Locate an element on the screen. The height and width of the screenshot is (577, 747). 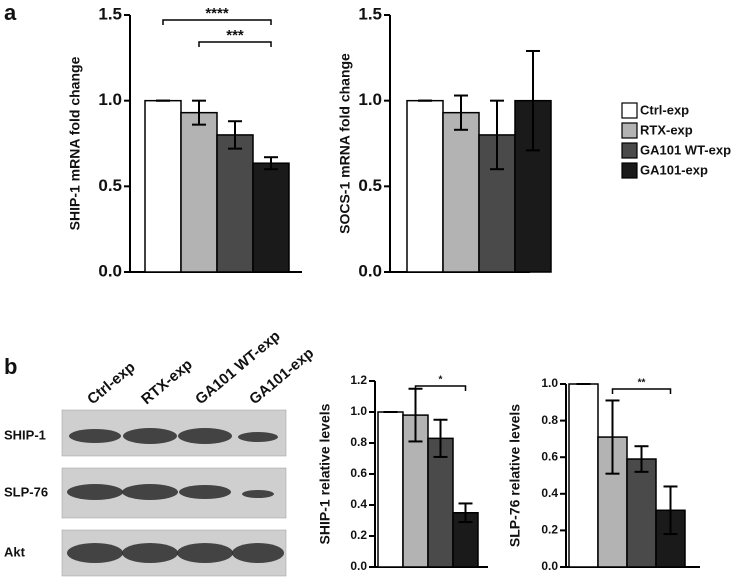
y-tick-label: 1.2 is located at coordinates (358, 380).